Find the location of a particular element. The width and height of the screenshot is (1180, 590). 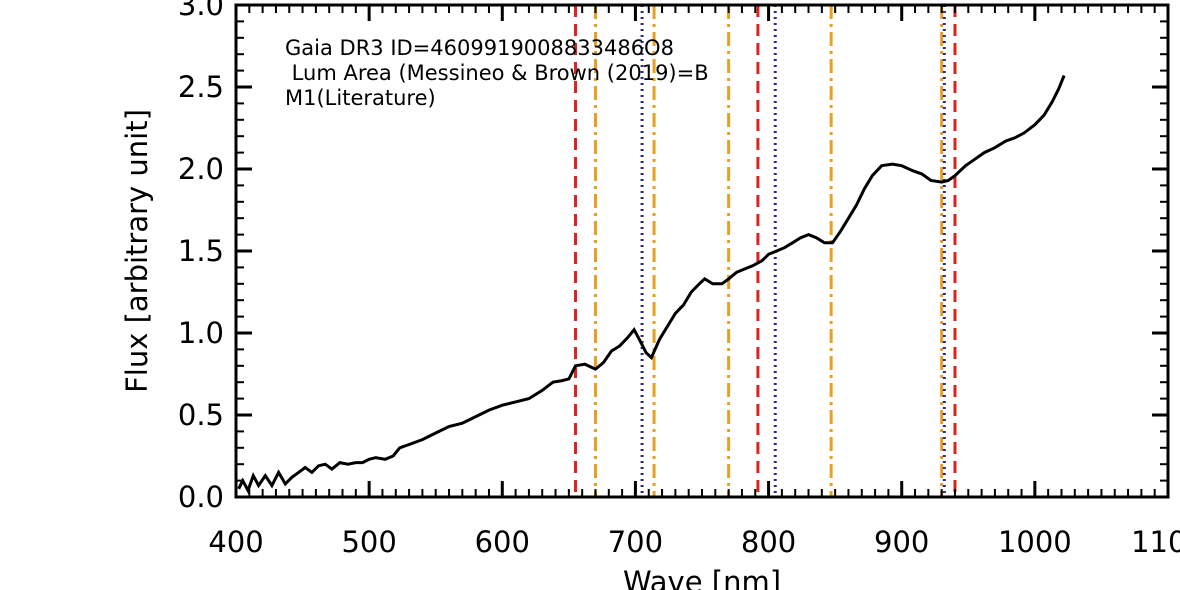

x-tick-label: 700 is located at coordinates (635, 542).